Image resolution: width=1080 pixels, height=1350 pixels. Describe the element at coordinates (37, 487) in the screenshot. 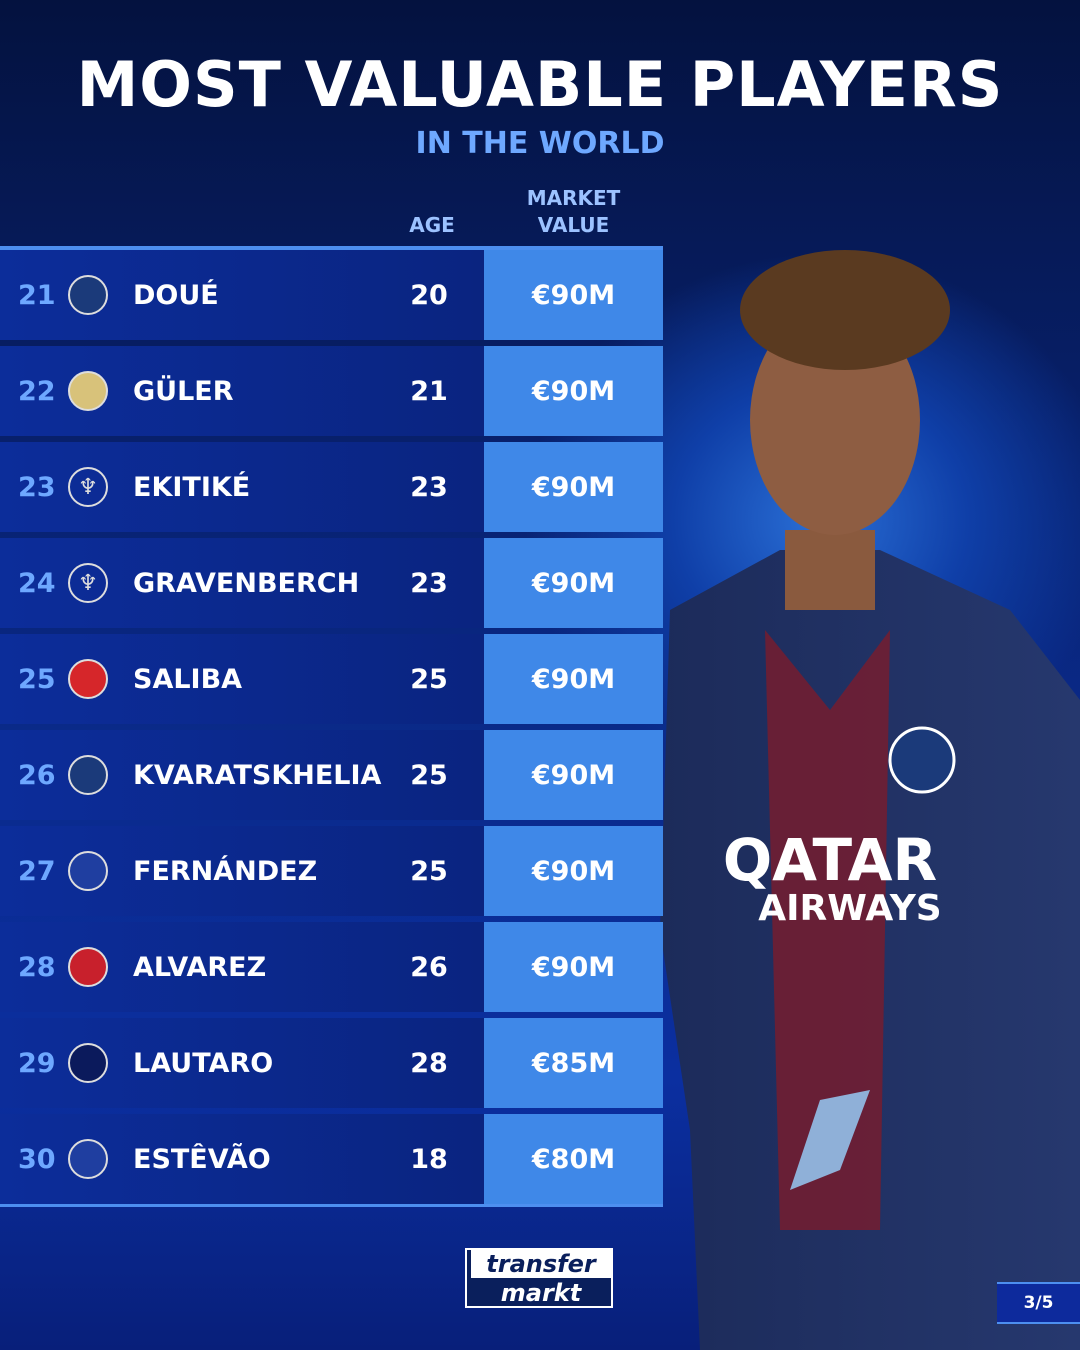

I see `rank: 23` at that location.